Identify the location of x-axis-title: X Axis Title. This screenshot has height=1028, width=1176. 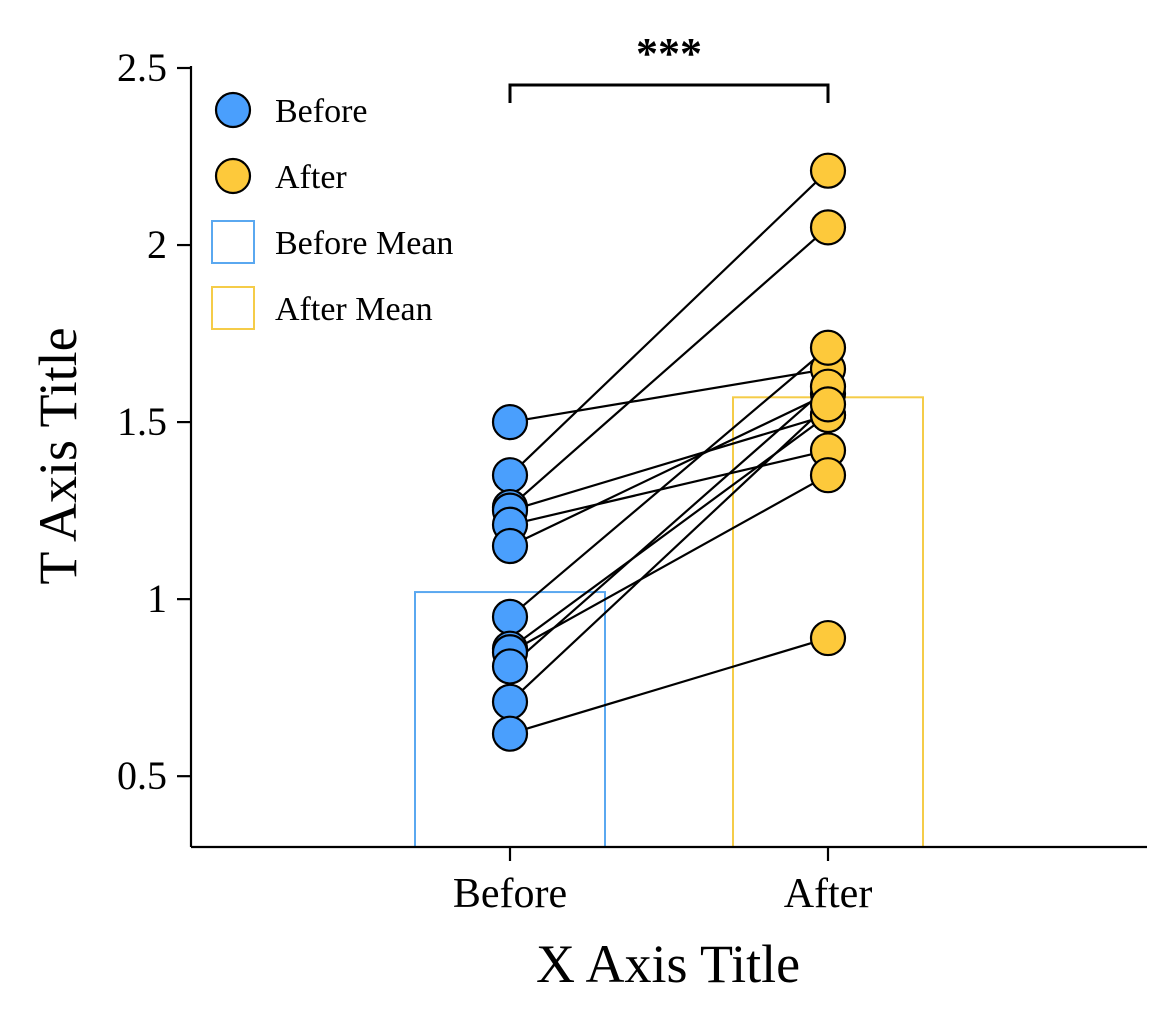
(668, 964).